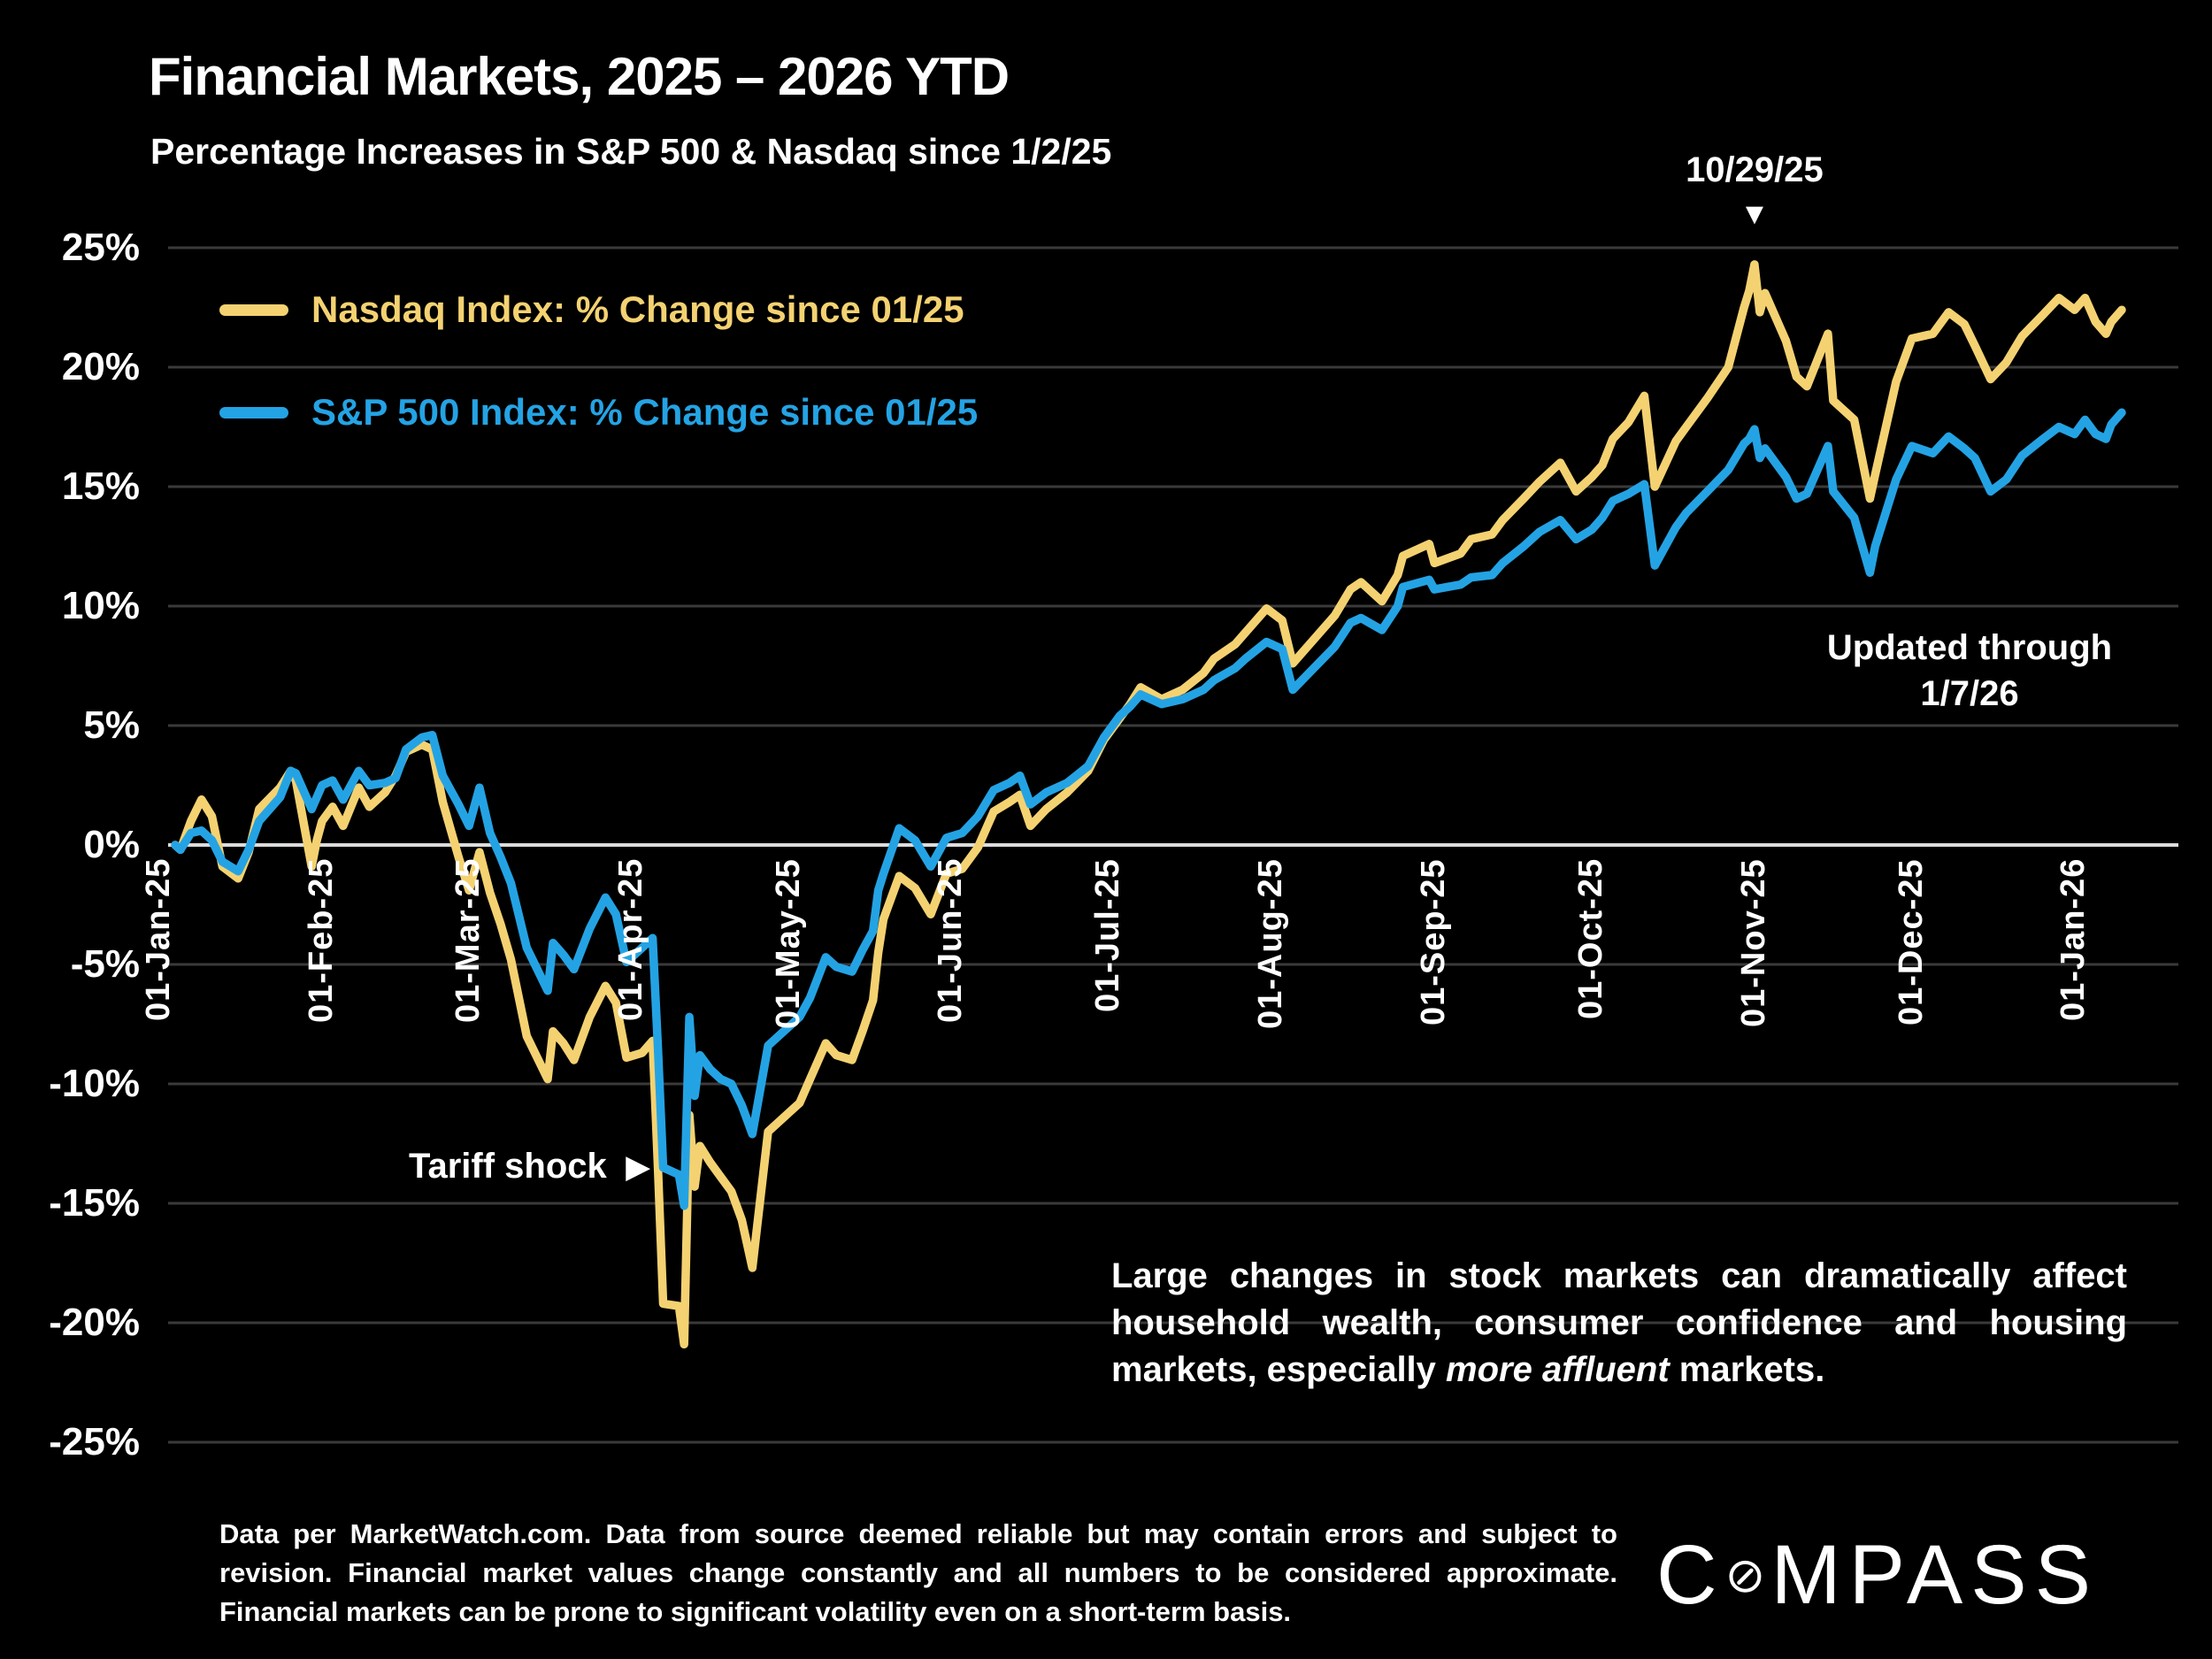  What do you see at coordinates (1970, 693) in the screenshot?
I see `updated-through-line2: 1/7/26` at bounding box center [1970, 693].